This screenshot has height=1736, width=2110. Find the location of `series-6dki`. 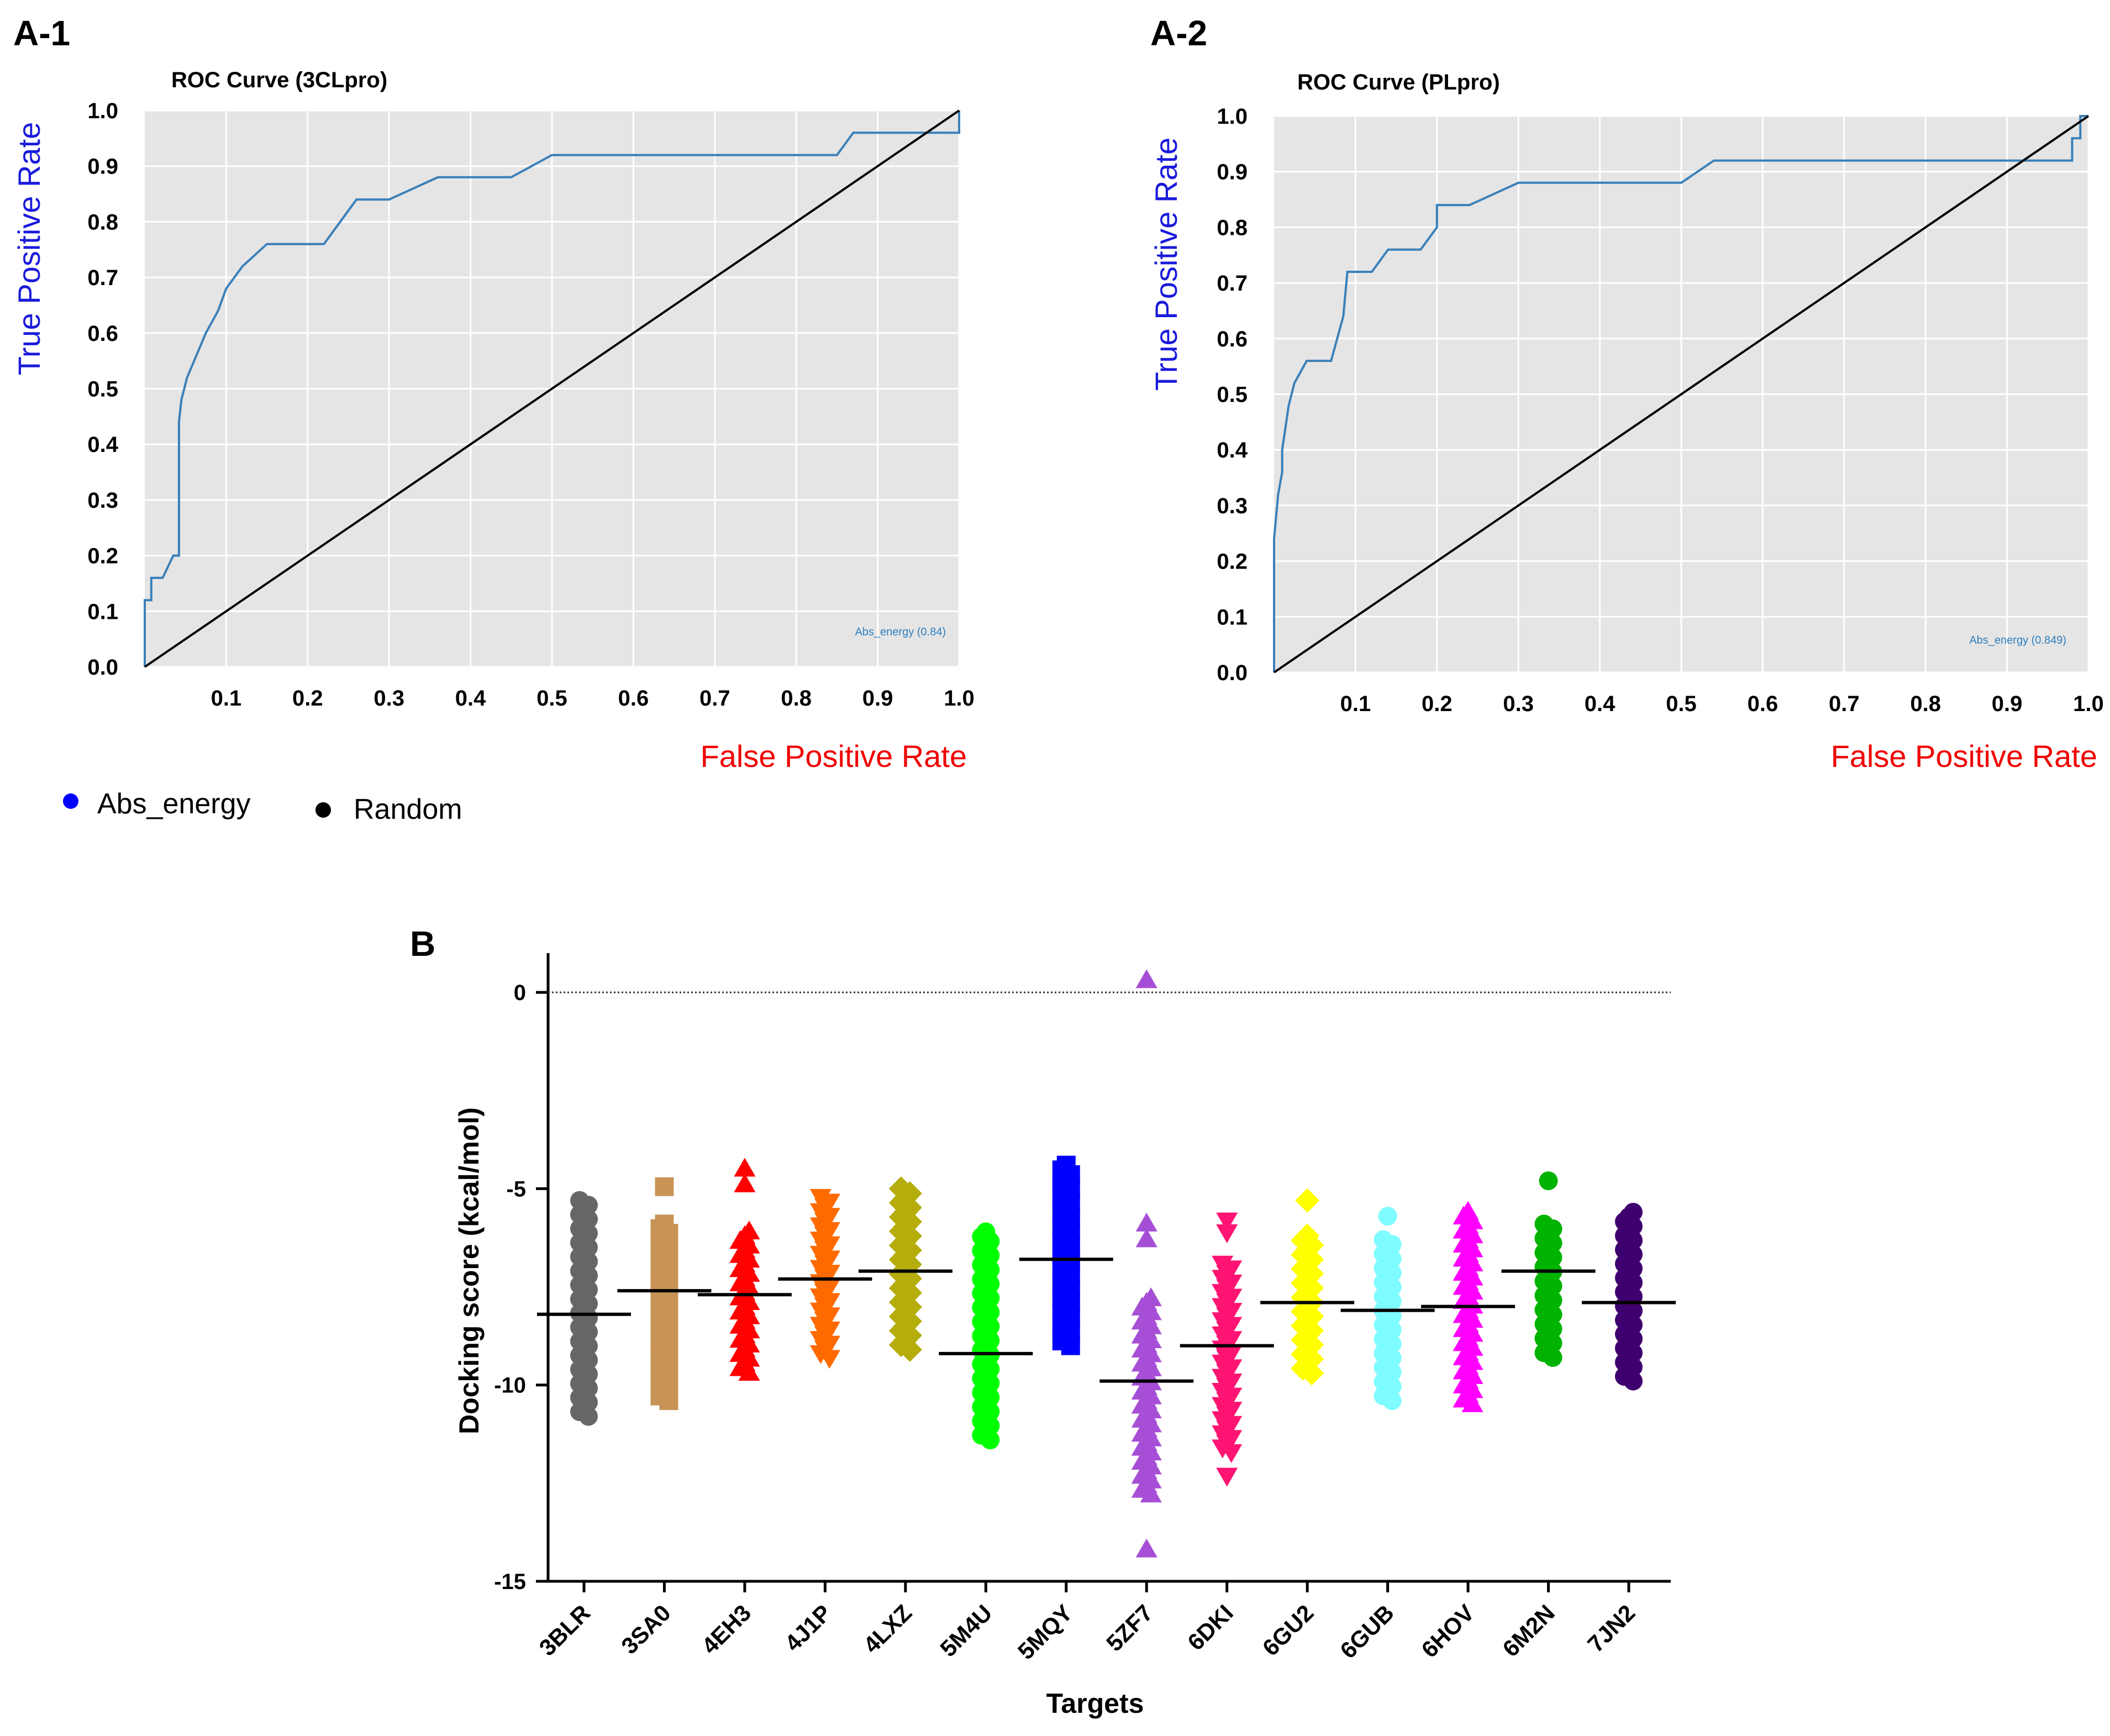

series-6dki is located at coordinates (1227, 1349).